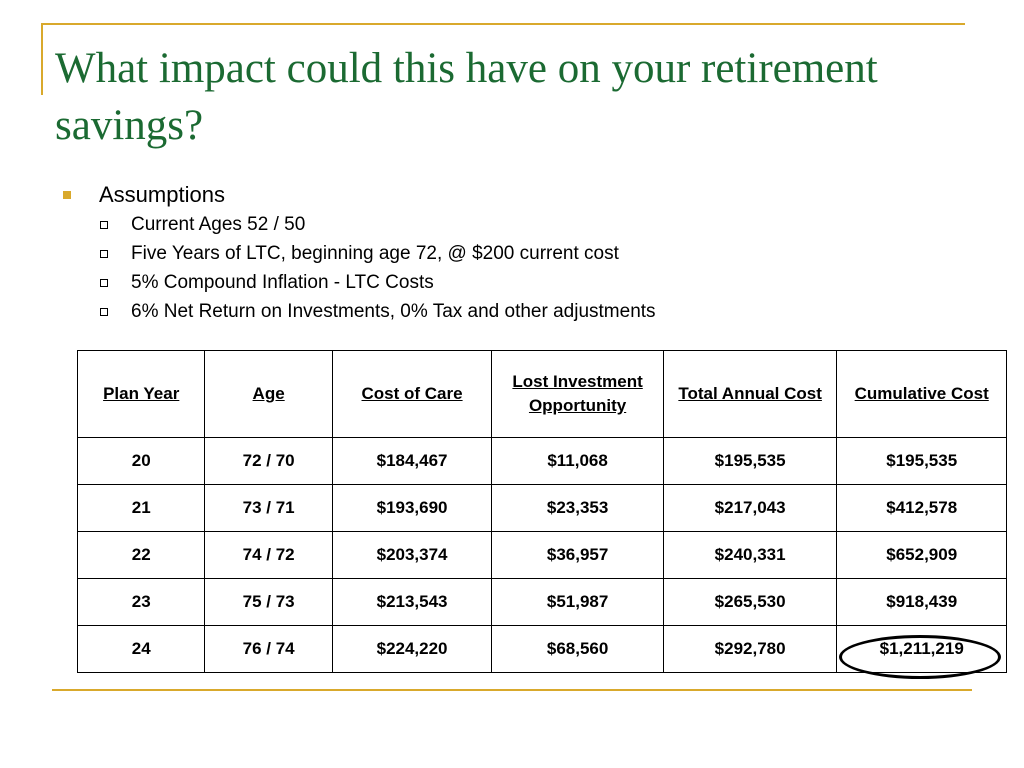  What do you see at coordinates (577, 555) in the screenshot?
I see `cell-lost-investment: $36,957` at bounding box center [577, 555].